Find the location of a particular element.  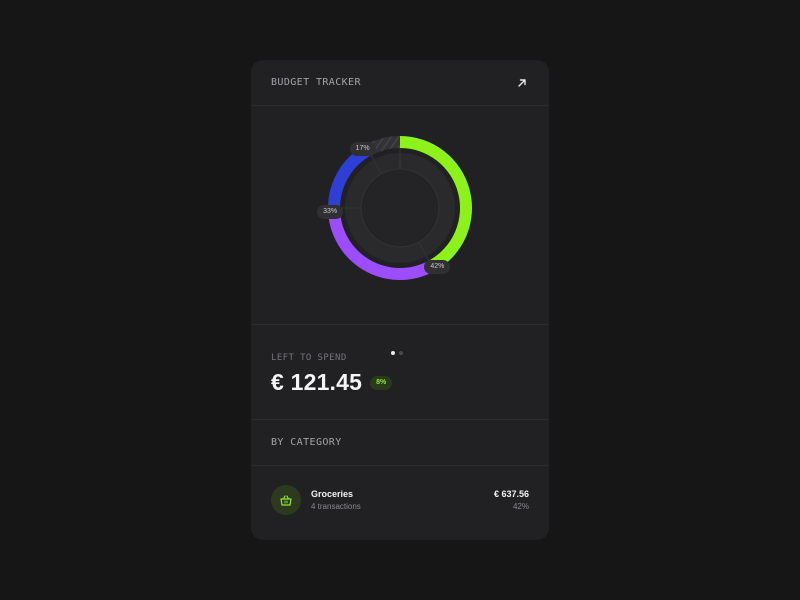

donut-chart-svg is located at coordinates (400, 208).